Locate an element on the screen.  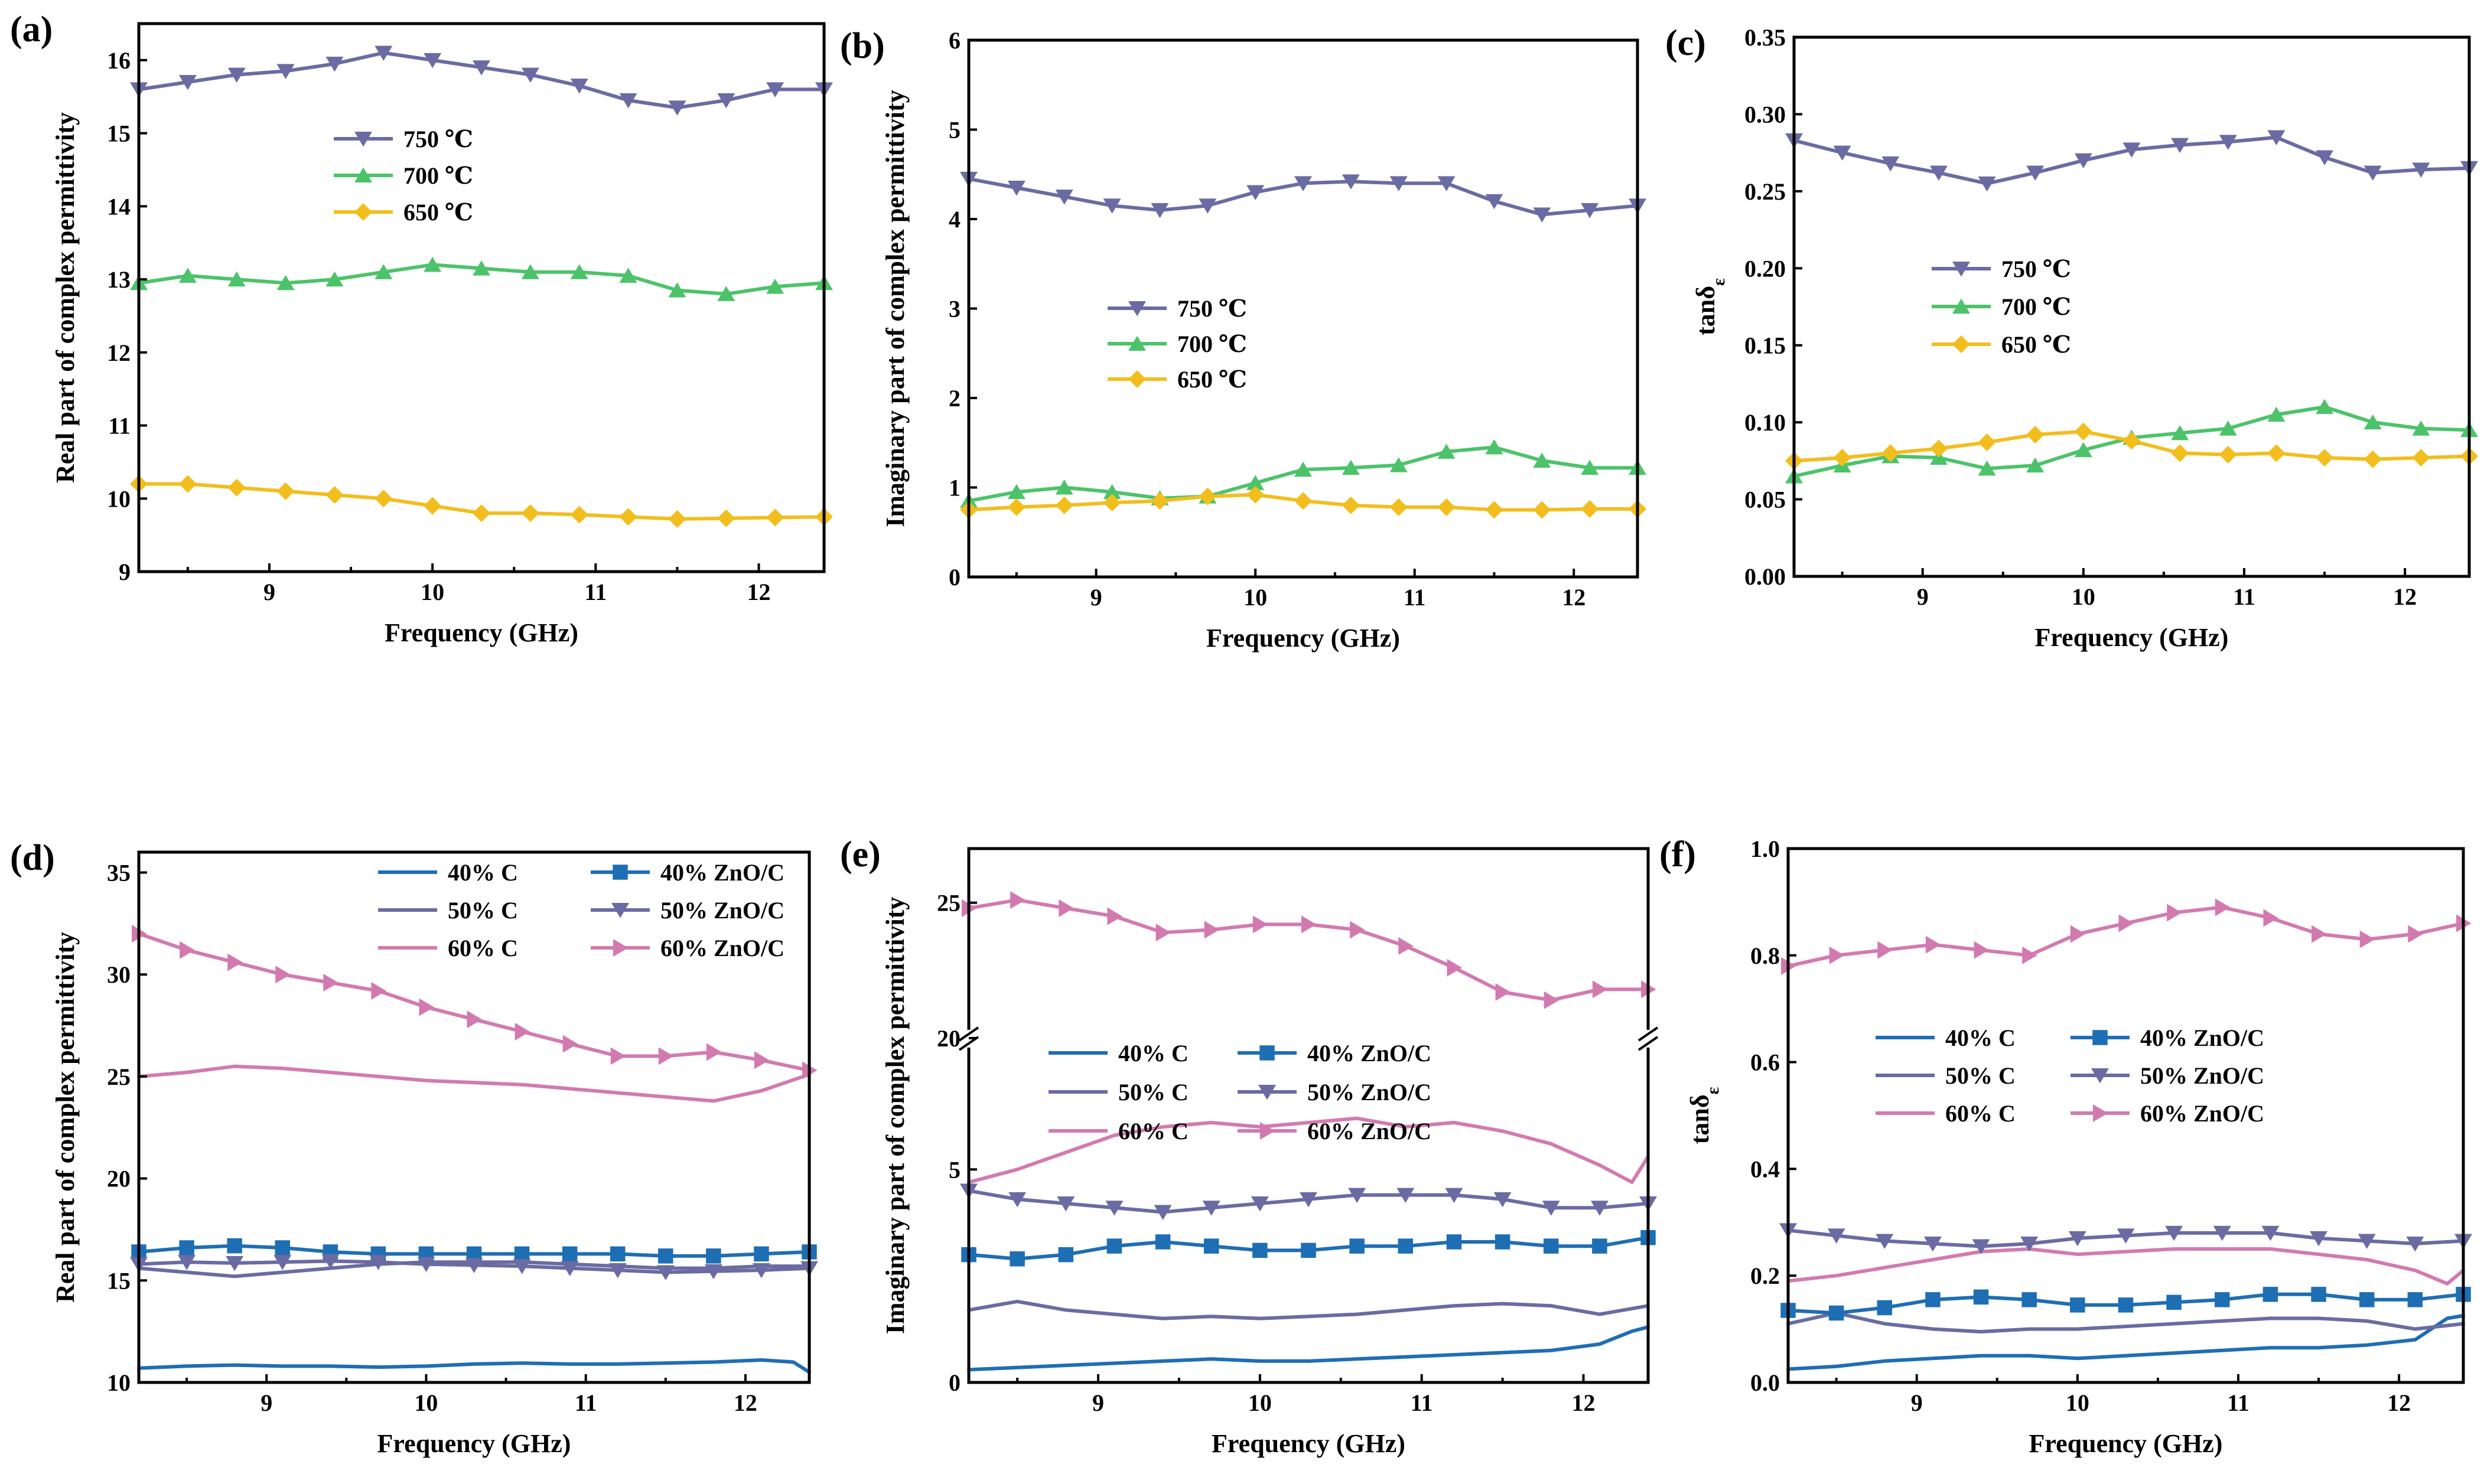
legend-item: 50% ZnO/C is located at coordinates (2167, 1075).